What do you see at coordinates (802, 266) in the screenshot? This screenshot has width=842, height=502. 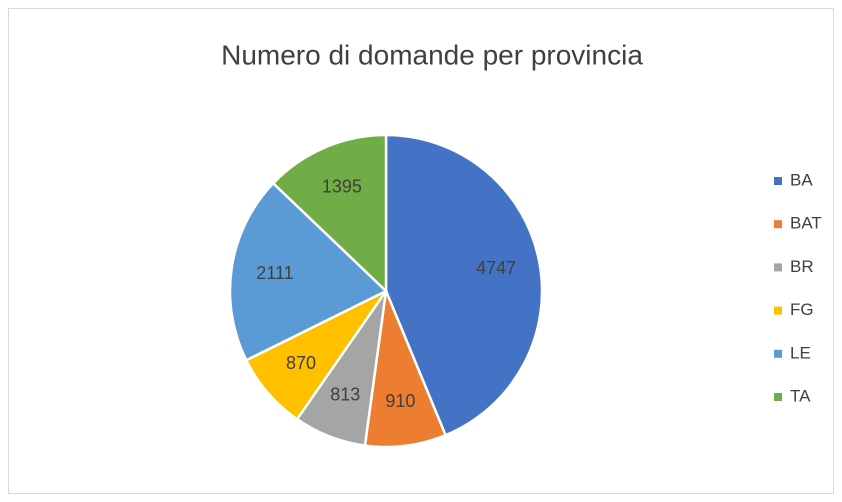 I see `legend-label: BR` at bounding box center [802, 266].